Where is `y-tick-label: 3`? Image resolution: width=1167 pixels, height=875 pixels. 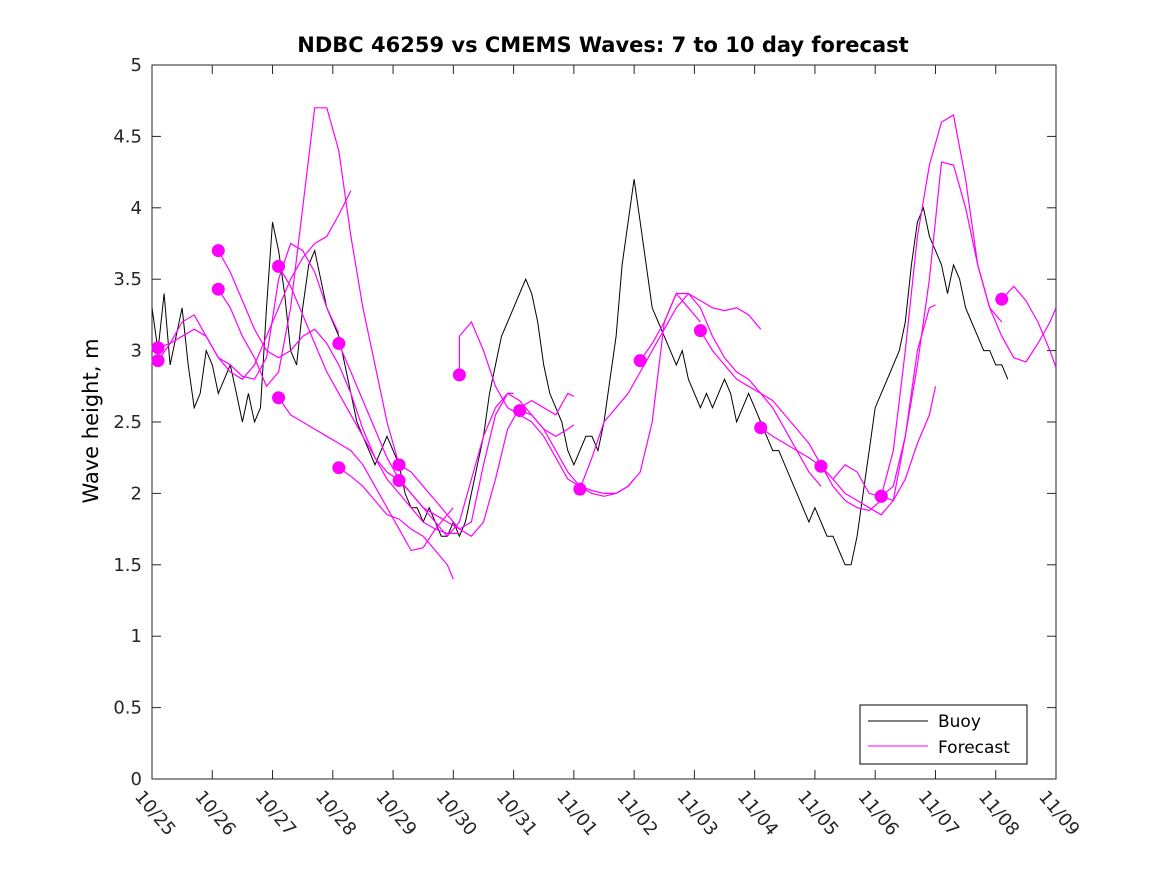 y-tick-label: 3 is located at coordinates (136, 351).